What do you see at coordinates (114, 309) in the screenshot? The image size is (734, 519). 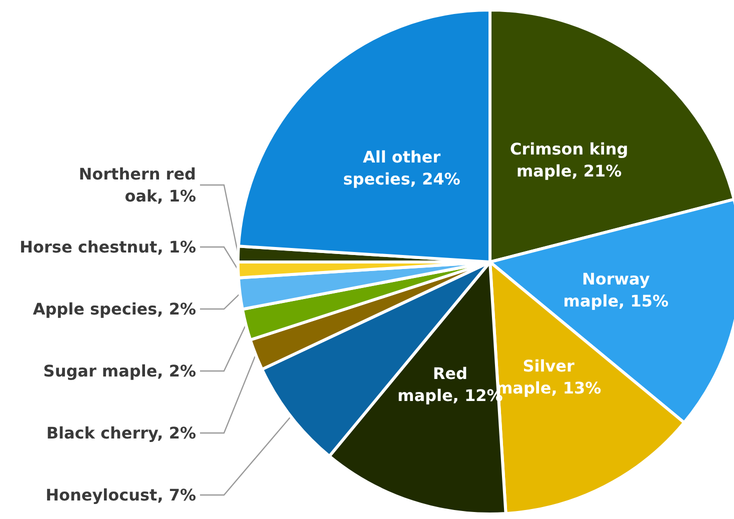 I see `slice-label: Apple species, 2%` at bounding box center [114, 309].